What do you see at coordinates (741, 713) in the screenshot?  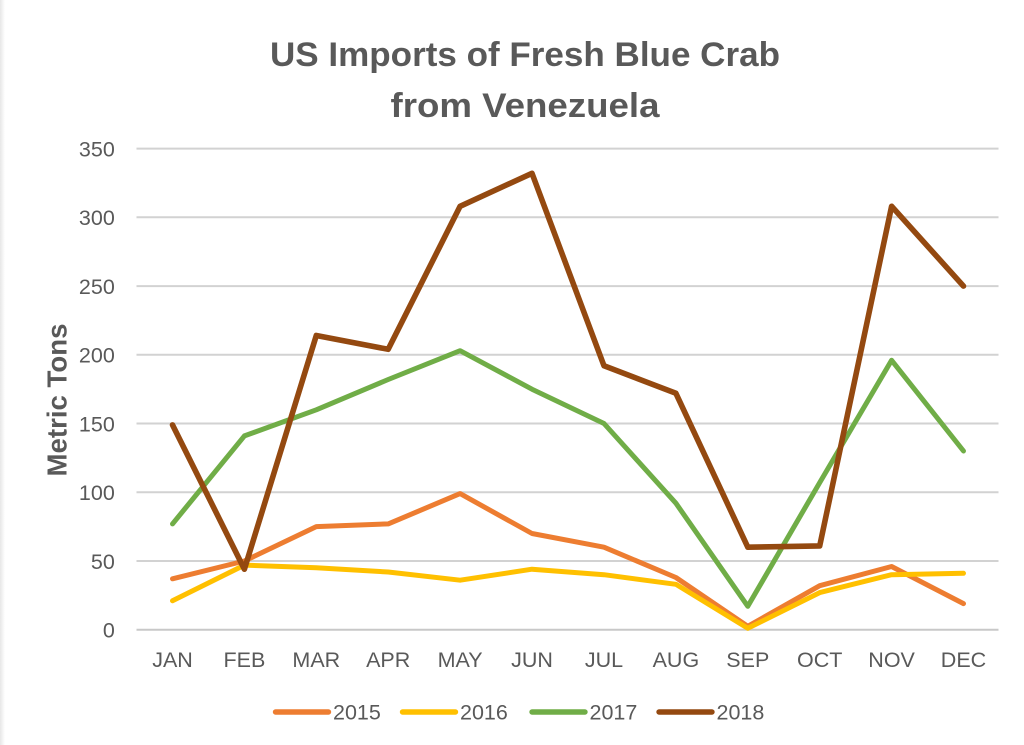 I see `svg-text: 2018` at bounding box center [741, 713].